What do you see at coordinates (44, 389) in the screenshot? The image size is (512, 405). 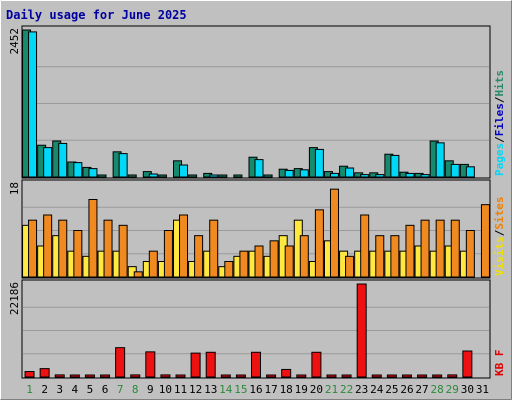 I see `x-tick-label-day-2: 2` at bounding box center [44, 389].